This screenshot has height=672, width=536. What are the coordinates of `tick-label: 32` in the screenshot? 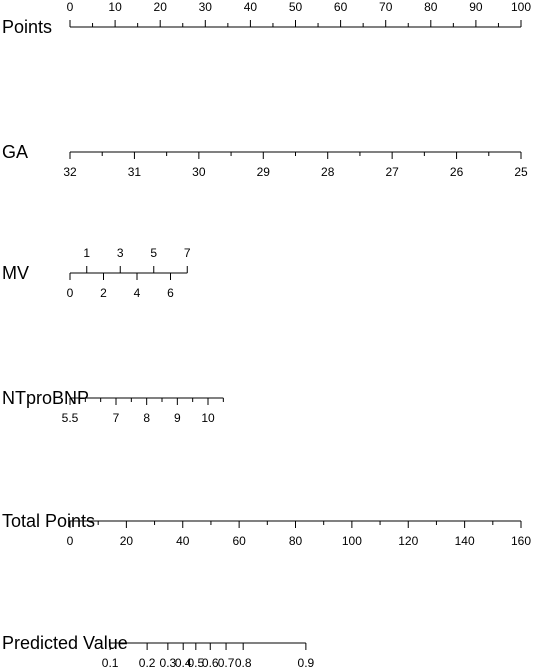 It's located at (70, 172).